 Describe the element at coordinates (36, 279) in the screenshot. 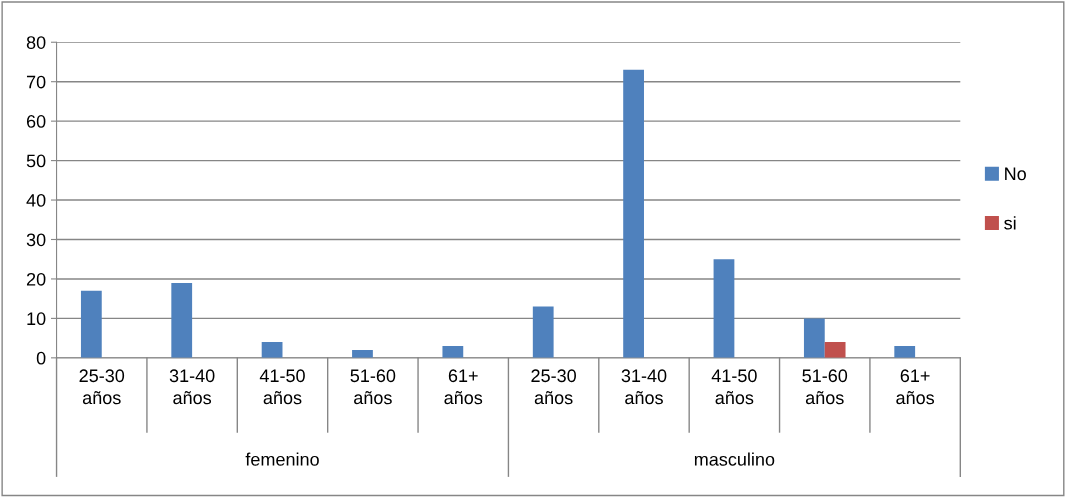

I see `y-tick-label: 20` at that location.